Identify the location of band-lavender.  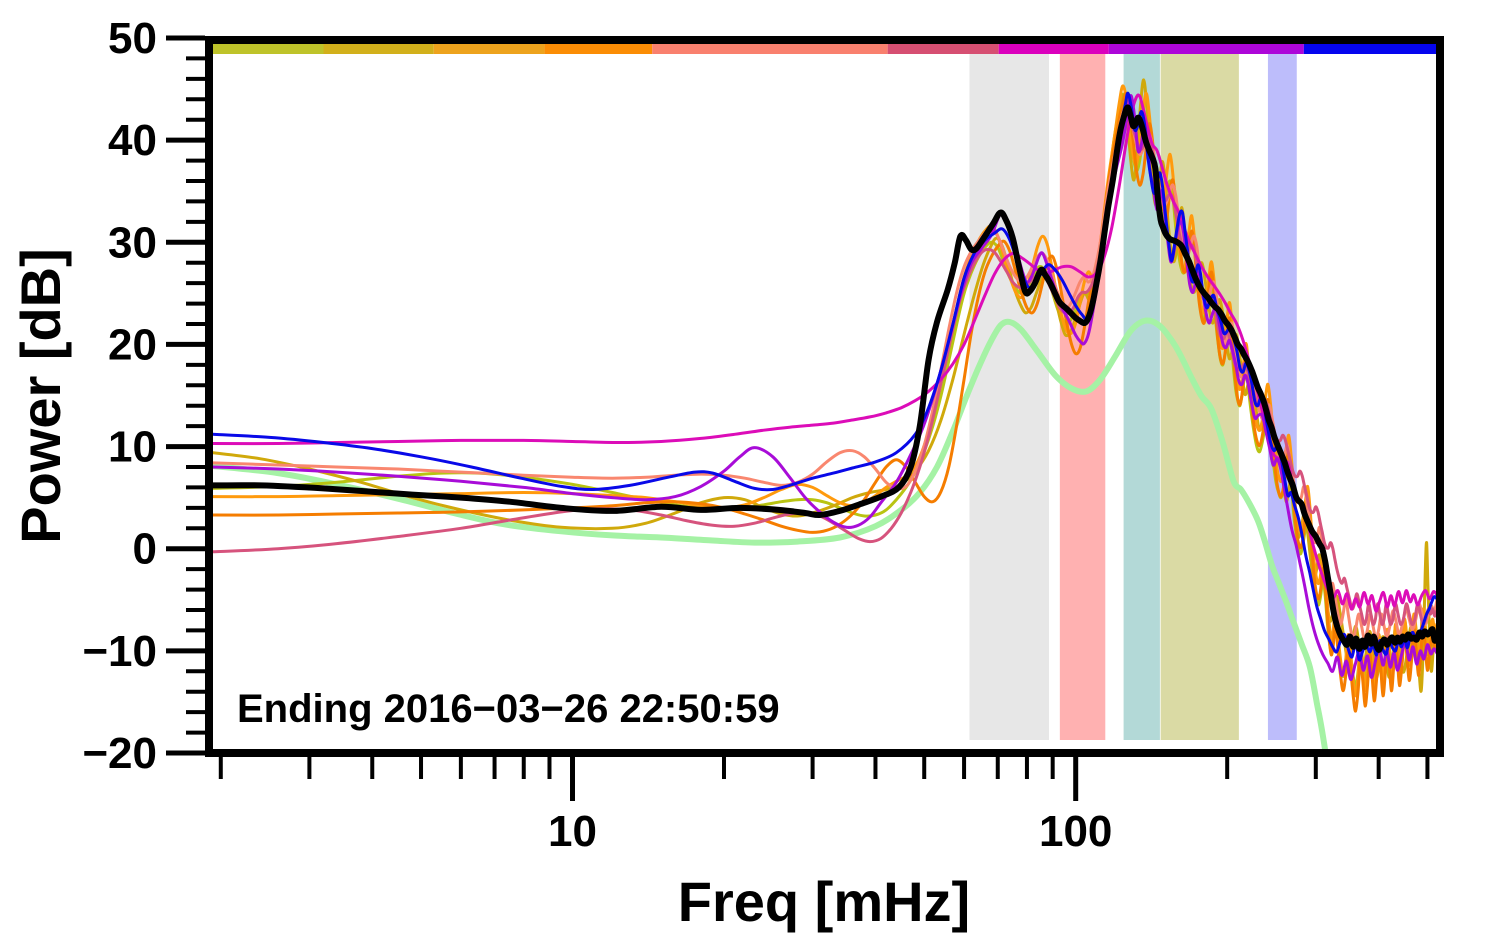
(1282, 397).